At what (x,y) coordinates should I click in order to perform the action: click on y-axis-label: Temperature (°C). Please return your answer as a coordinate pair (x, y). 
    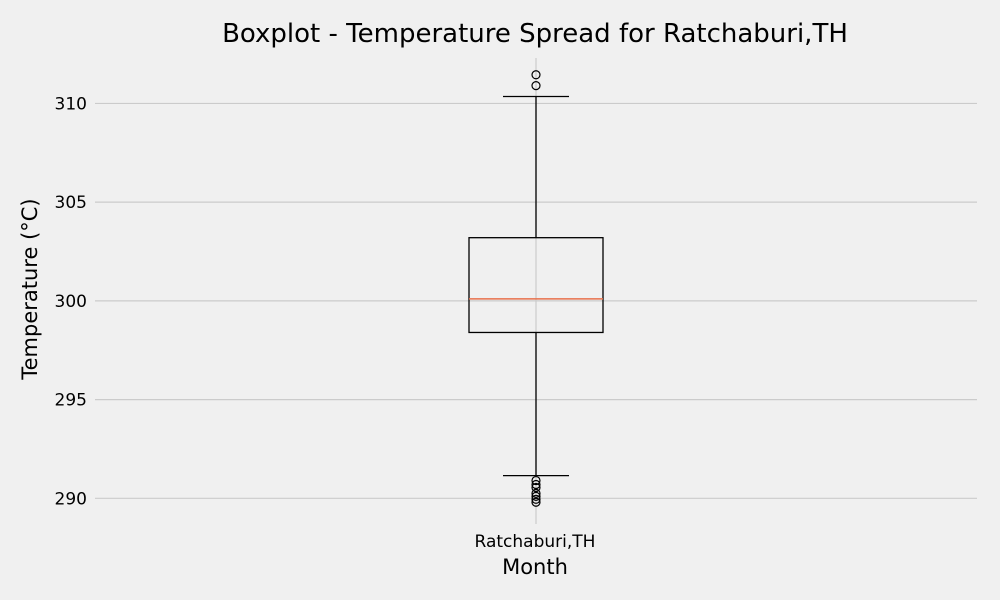
    Looking at the image, I should click on (30, 289).